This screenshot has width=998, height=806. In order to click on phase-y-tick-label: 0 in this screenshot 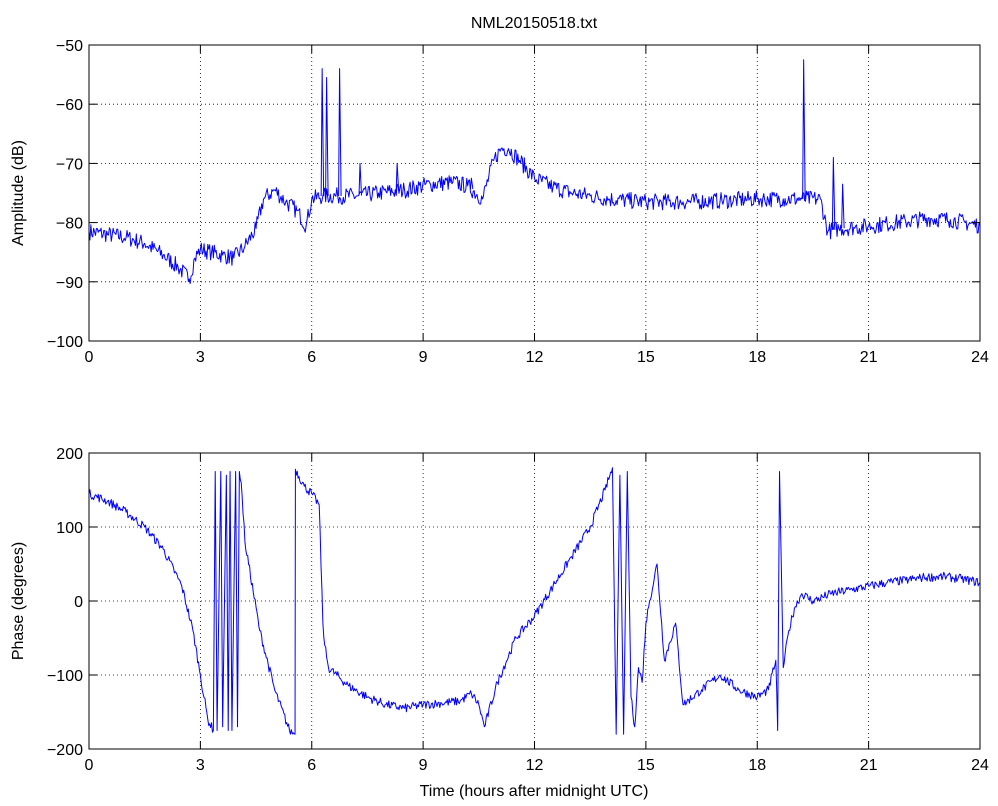, I will do `click(78, 602)`.